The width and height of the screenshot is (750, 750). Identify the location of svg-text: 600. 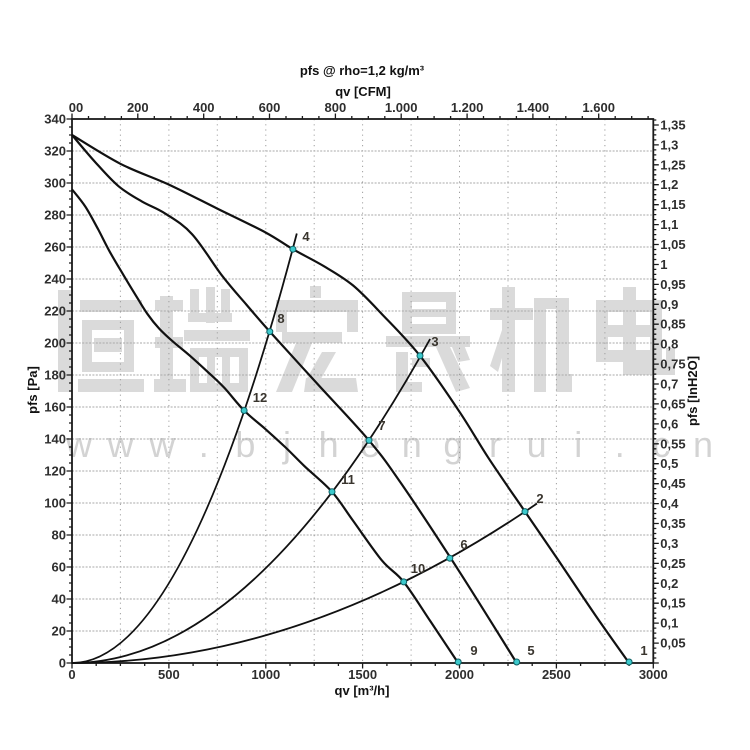
(270, 107).